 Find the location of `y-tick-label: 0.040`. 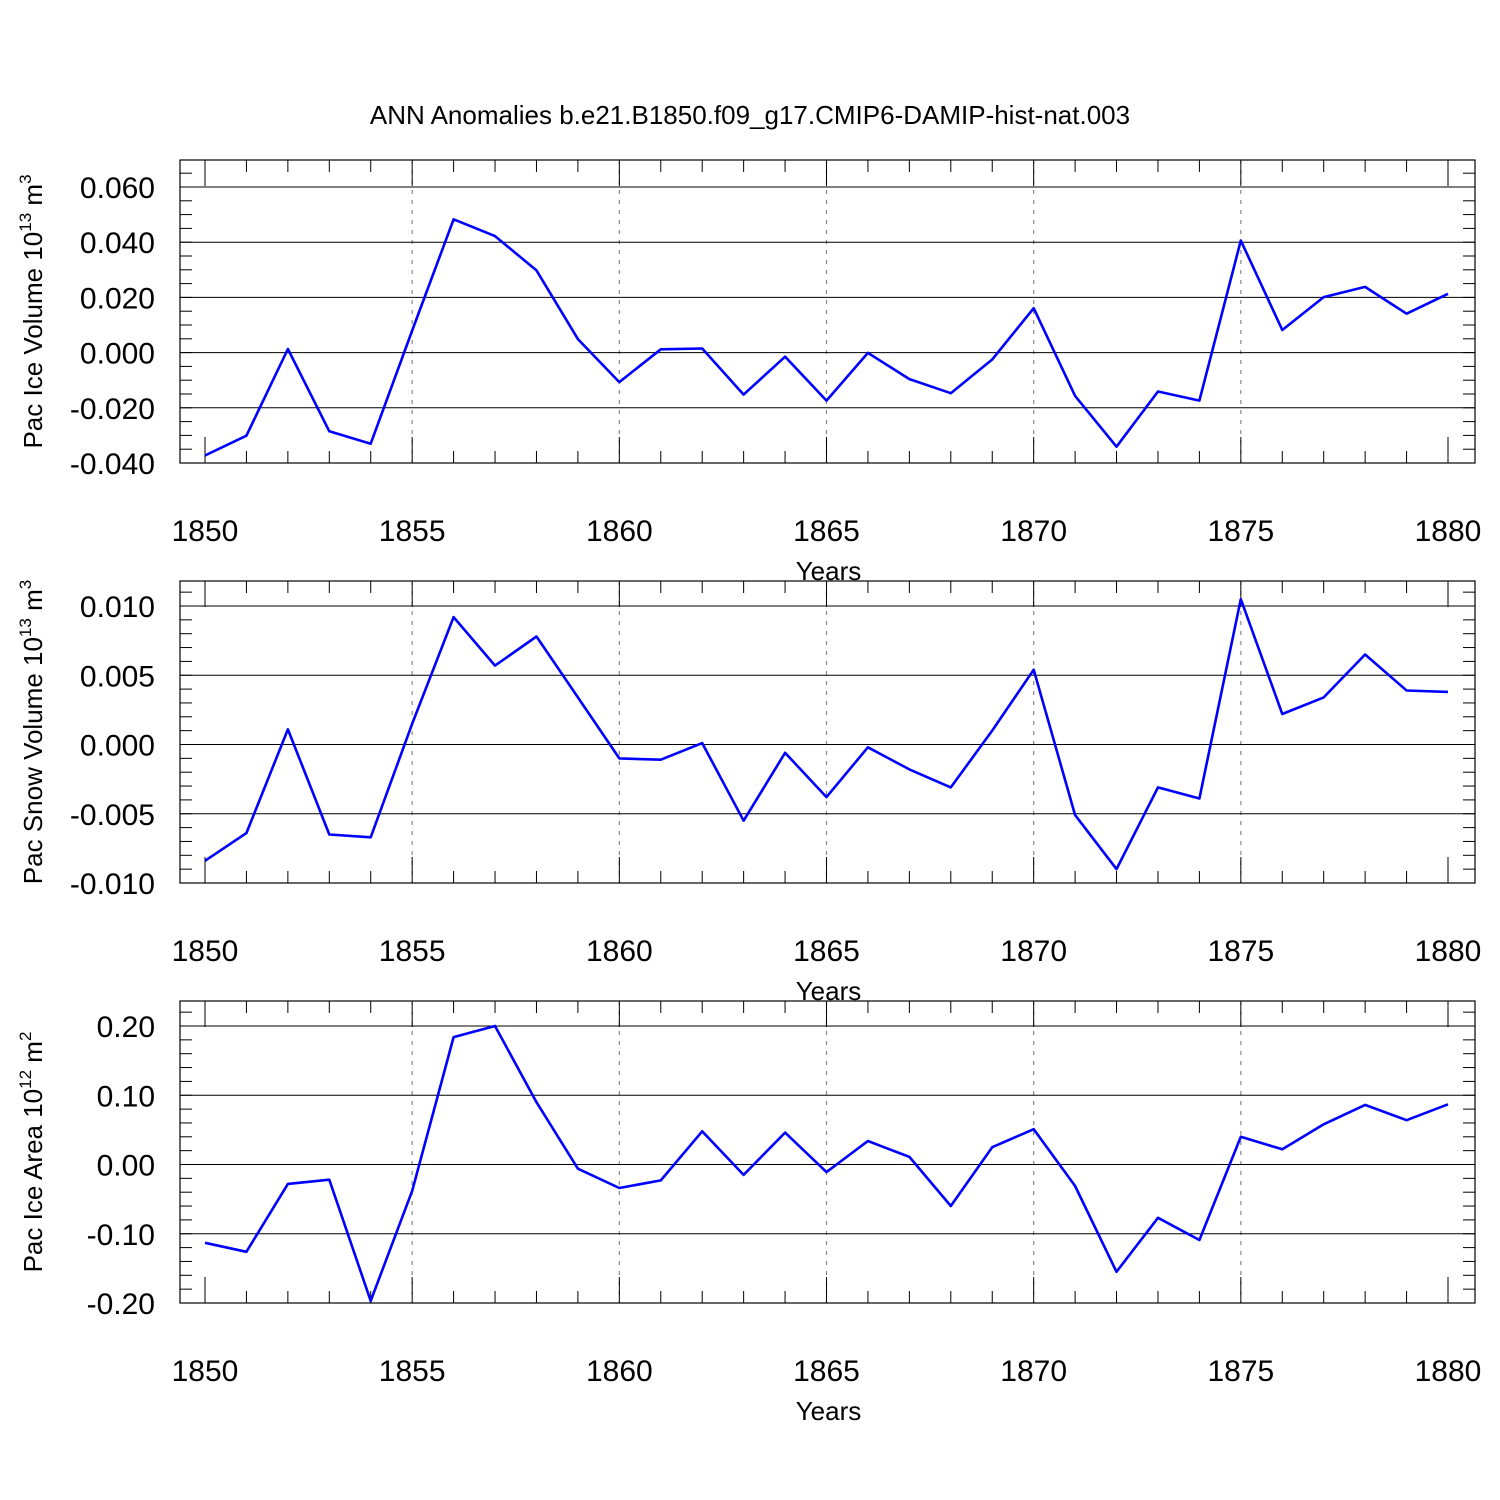

y-tick-label: 0.040 is located at coordinates (117, 243).